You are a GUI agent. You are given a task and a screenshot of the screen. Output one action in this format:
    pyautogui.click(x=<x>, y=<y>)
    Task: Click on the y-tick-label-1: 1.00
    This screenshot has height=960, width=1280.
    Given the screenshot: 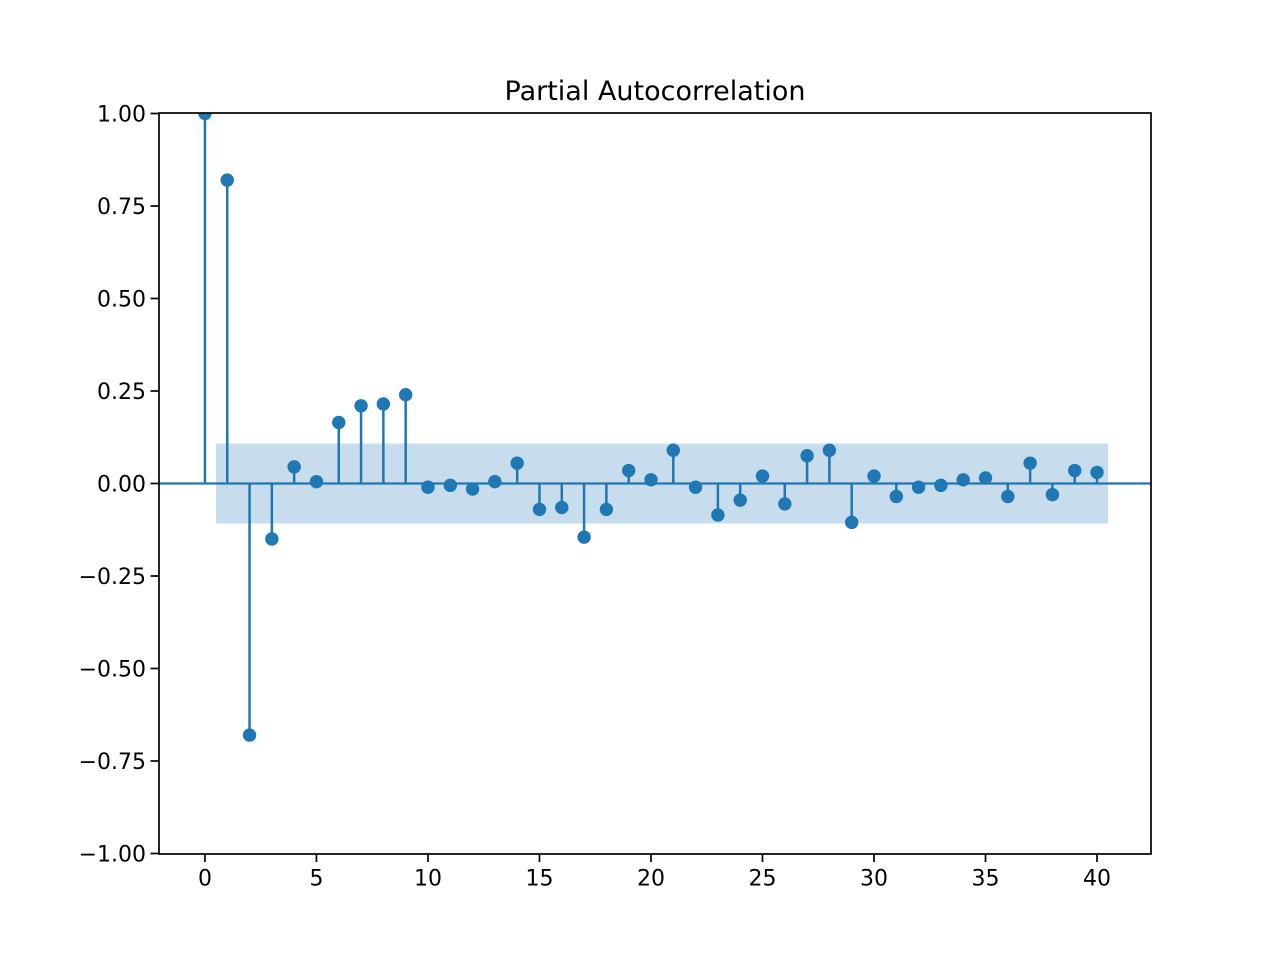 What is the action you would take?
    pyautogui.click(x=121, y=115)
    